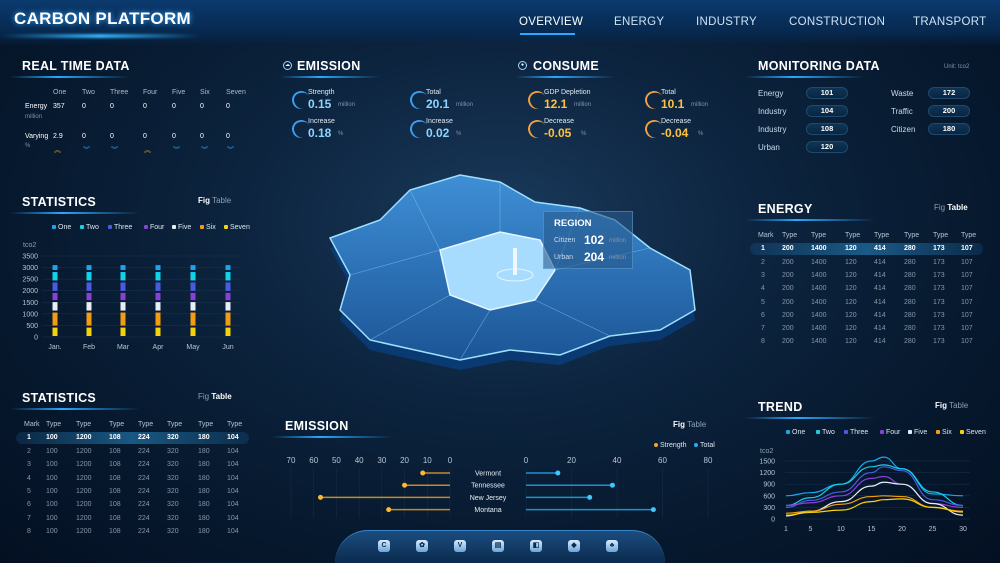 This screenshot has width=1000, height=563. Describe the element at coordinates (89, 227) in the screenshot. I see `legend-item: Two` at that location.